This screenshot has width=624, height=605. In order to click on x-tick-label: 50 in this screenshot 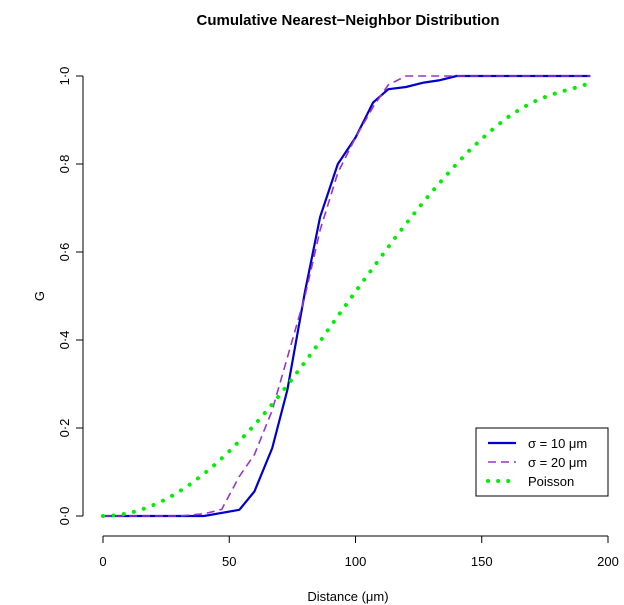, I will do `click(229, 561)`.